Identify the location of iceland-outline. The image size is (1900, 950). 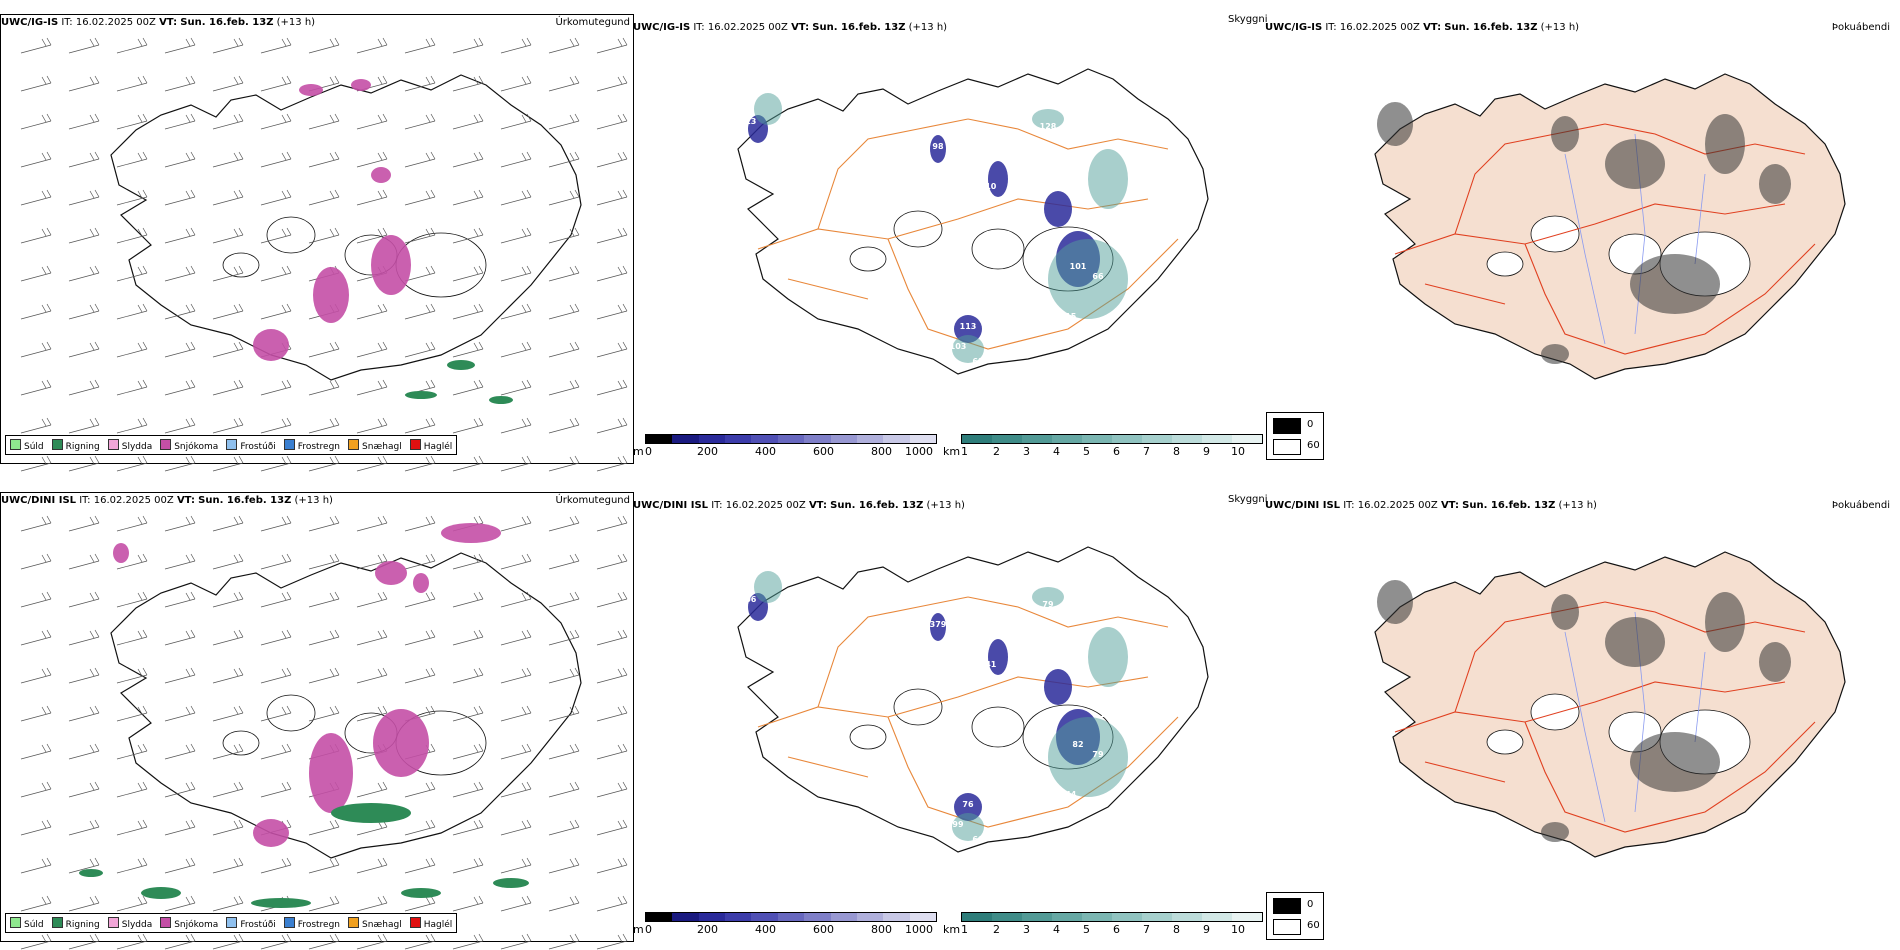
(1610, 226).